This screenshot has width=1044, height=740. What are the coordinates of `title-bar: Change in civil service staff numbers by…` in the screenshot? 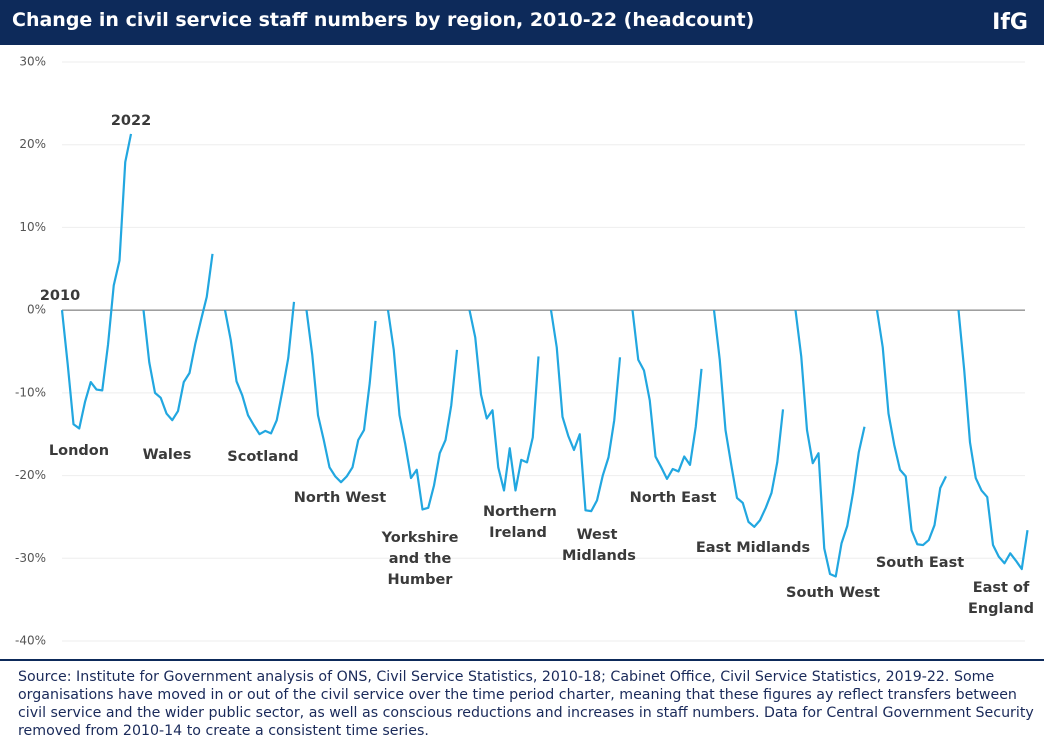 It's located at (522, 22).